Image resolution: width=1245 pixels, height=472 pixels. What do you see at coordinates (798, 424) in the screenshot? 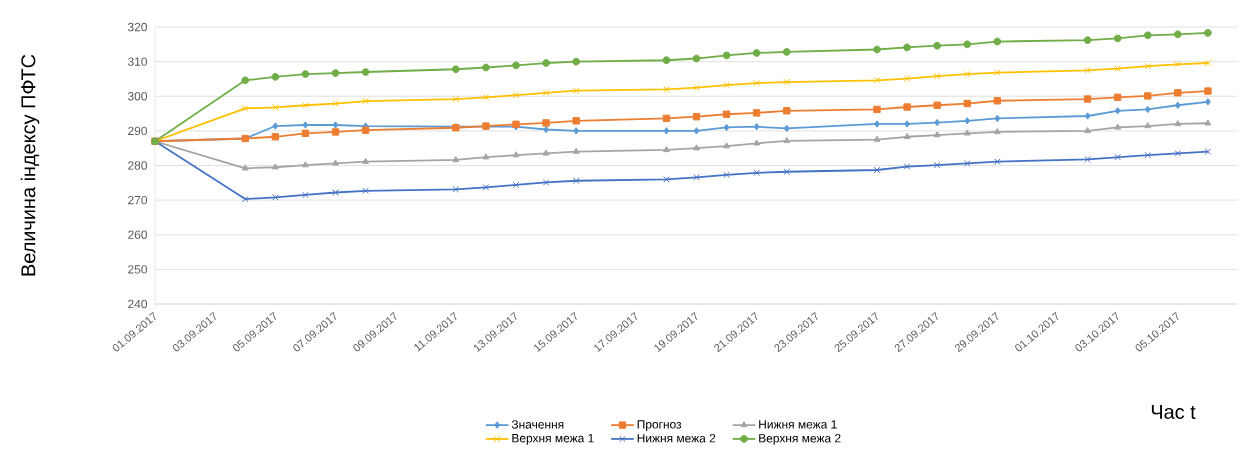
I see `legend-label: Нижня межа 1` at bounding box center [798, 424].